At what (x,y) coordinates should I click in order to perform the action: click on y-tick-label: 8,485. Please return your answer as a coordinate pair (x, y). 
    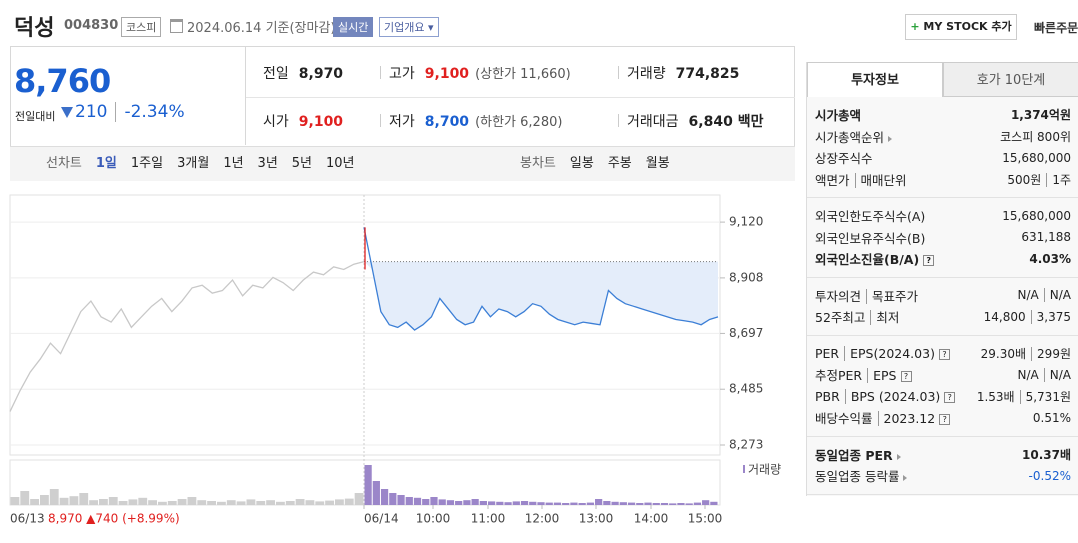
    Looking at the image, I should click on (746, 389).